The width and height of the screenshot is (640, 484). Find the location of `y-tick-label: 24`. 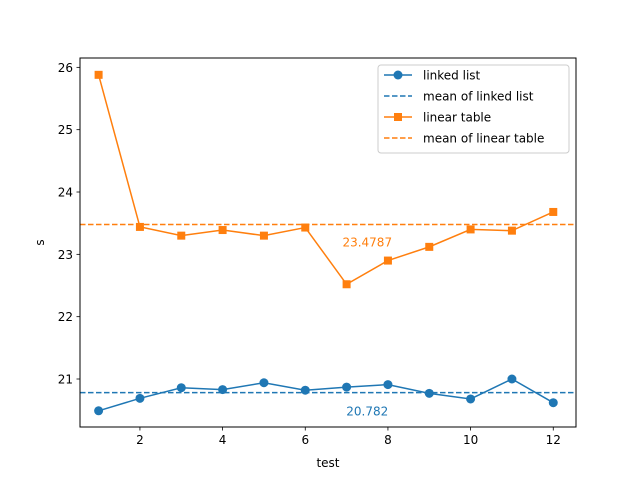

y-tick-label: 24 is located at coordinates (65, 193).